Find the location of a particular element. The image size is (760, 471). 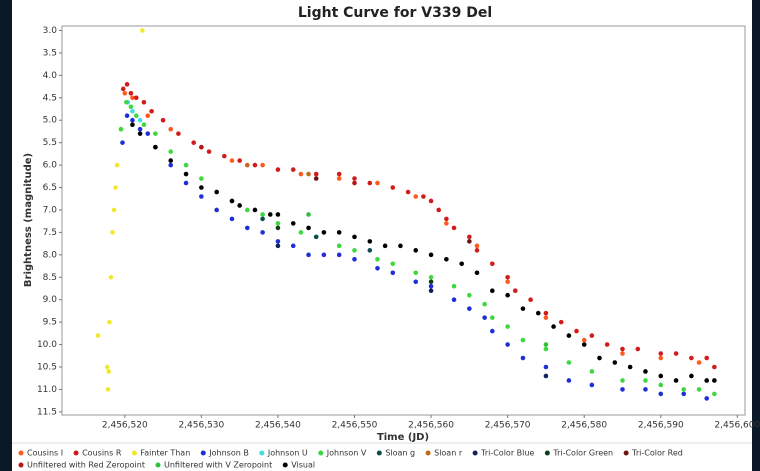

y-tick-label: 3.0 is located at coordinates (50, 31).